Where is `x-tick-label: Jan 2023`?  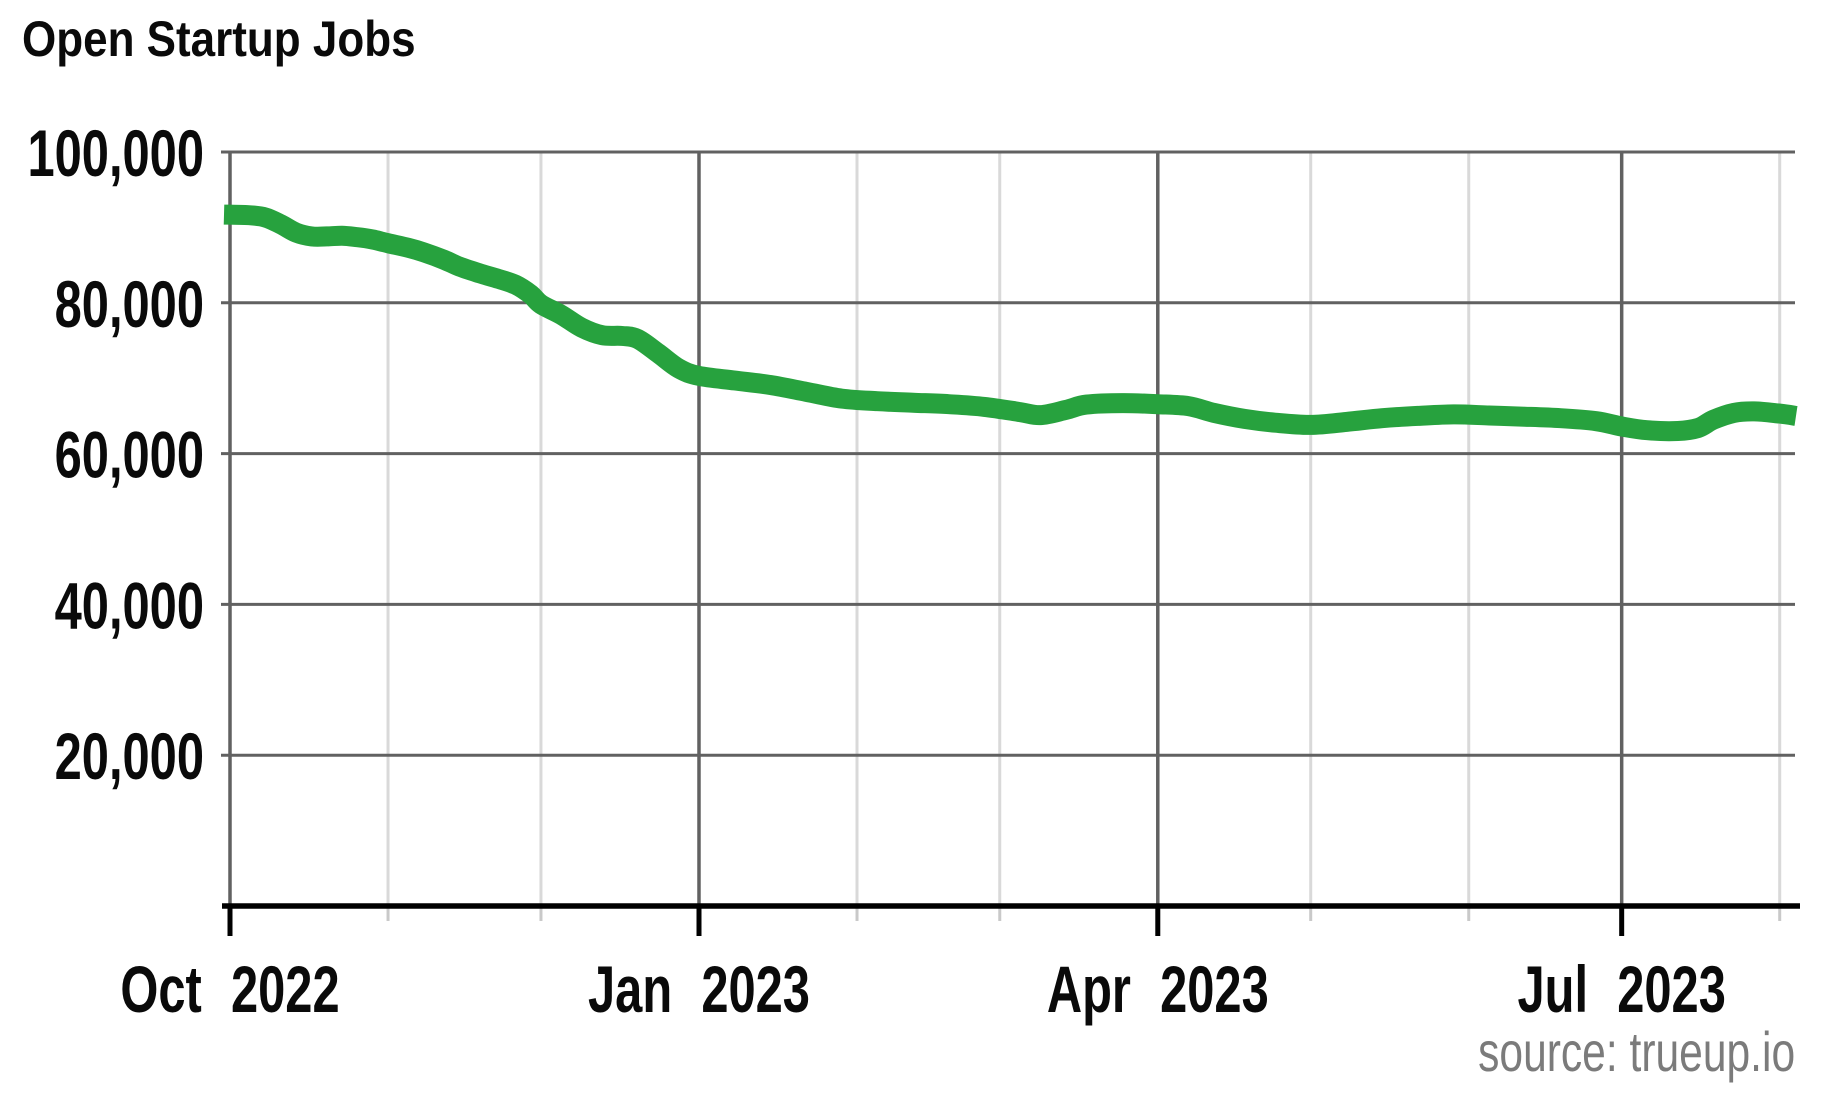
x-tick-label: Jan 2023 is located at coordinates (699, 990).